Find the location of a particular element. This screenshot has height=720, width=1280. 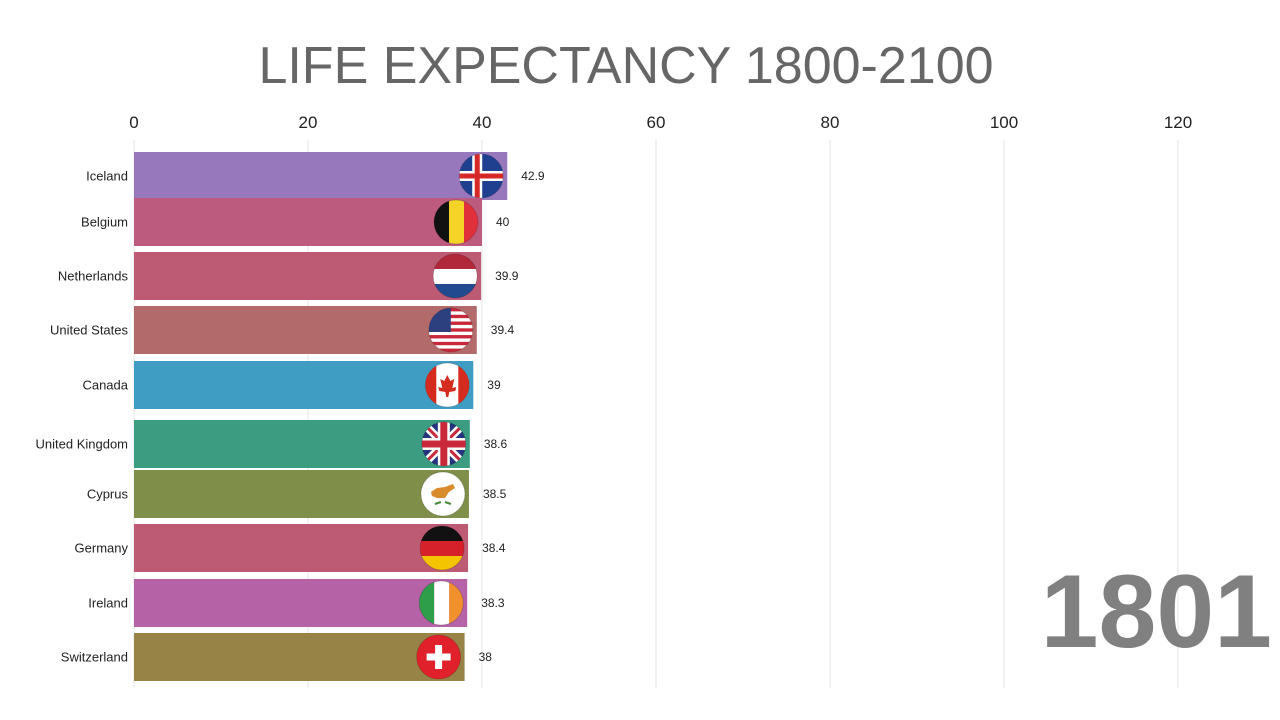

switzerland-flag-icon is located at coordinates (439, 657).